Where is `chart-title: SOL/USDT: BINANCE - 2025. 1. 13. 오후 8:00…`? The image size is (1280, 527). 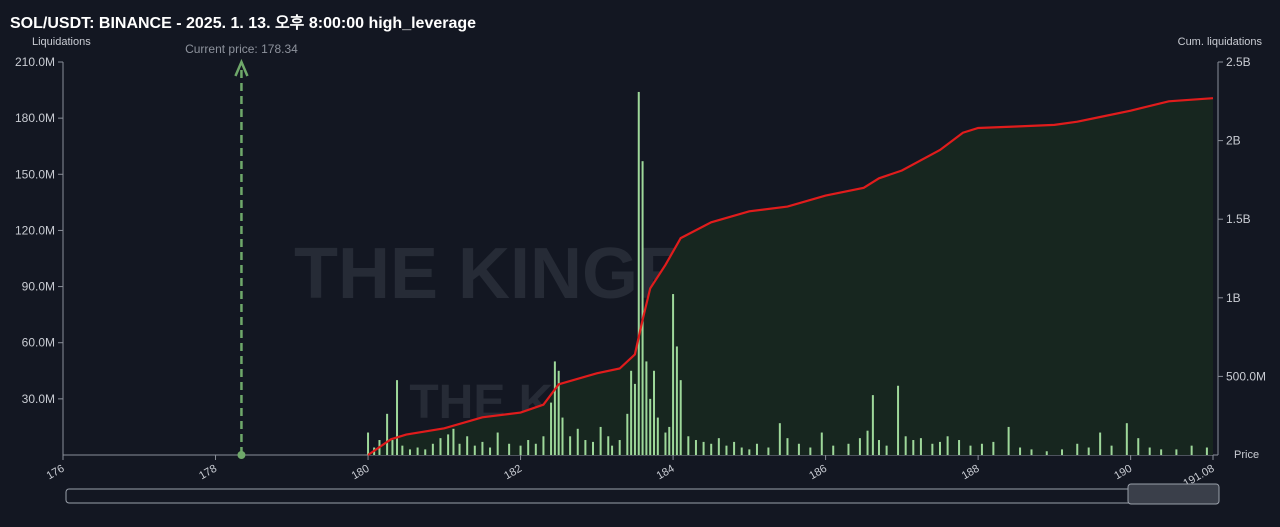 chart-title: SOL/USDT: BINANCE - 2025. 1. 13. 오후 8:00… is located at coordinates (243, 22).